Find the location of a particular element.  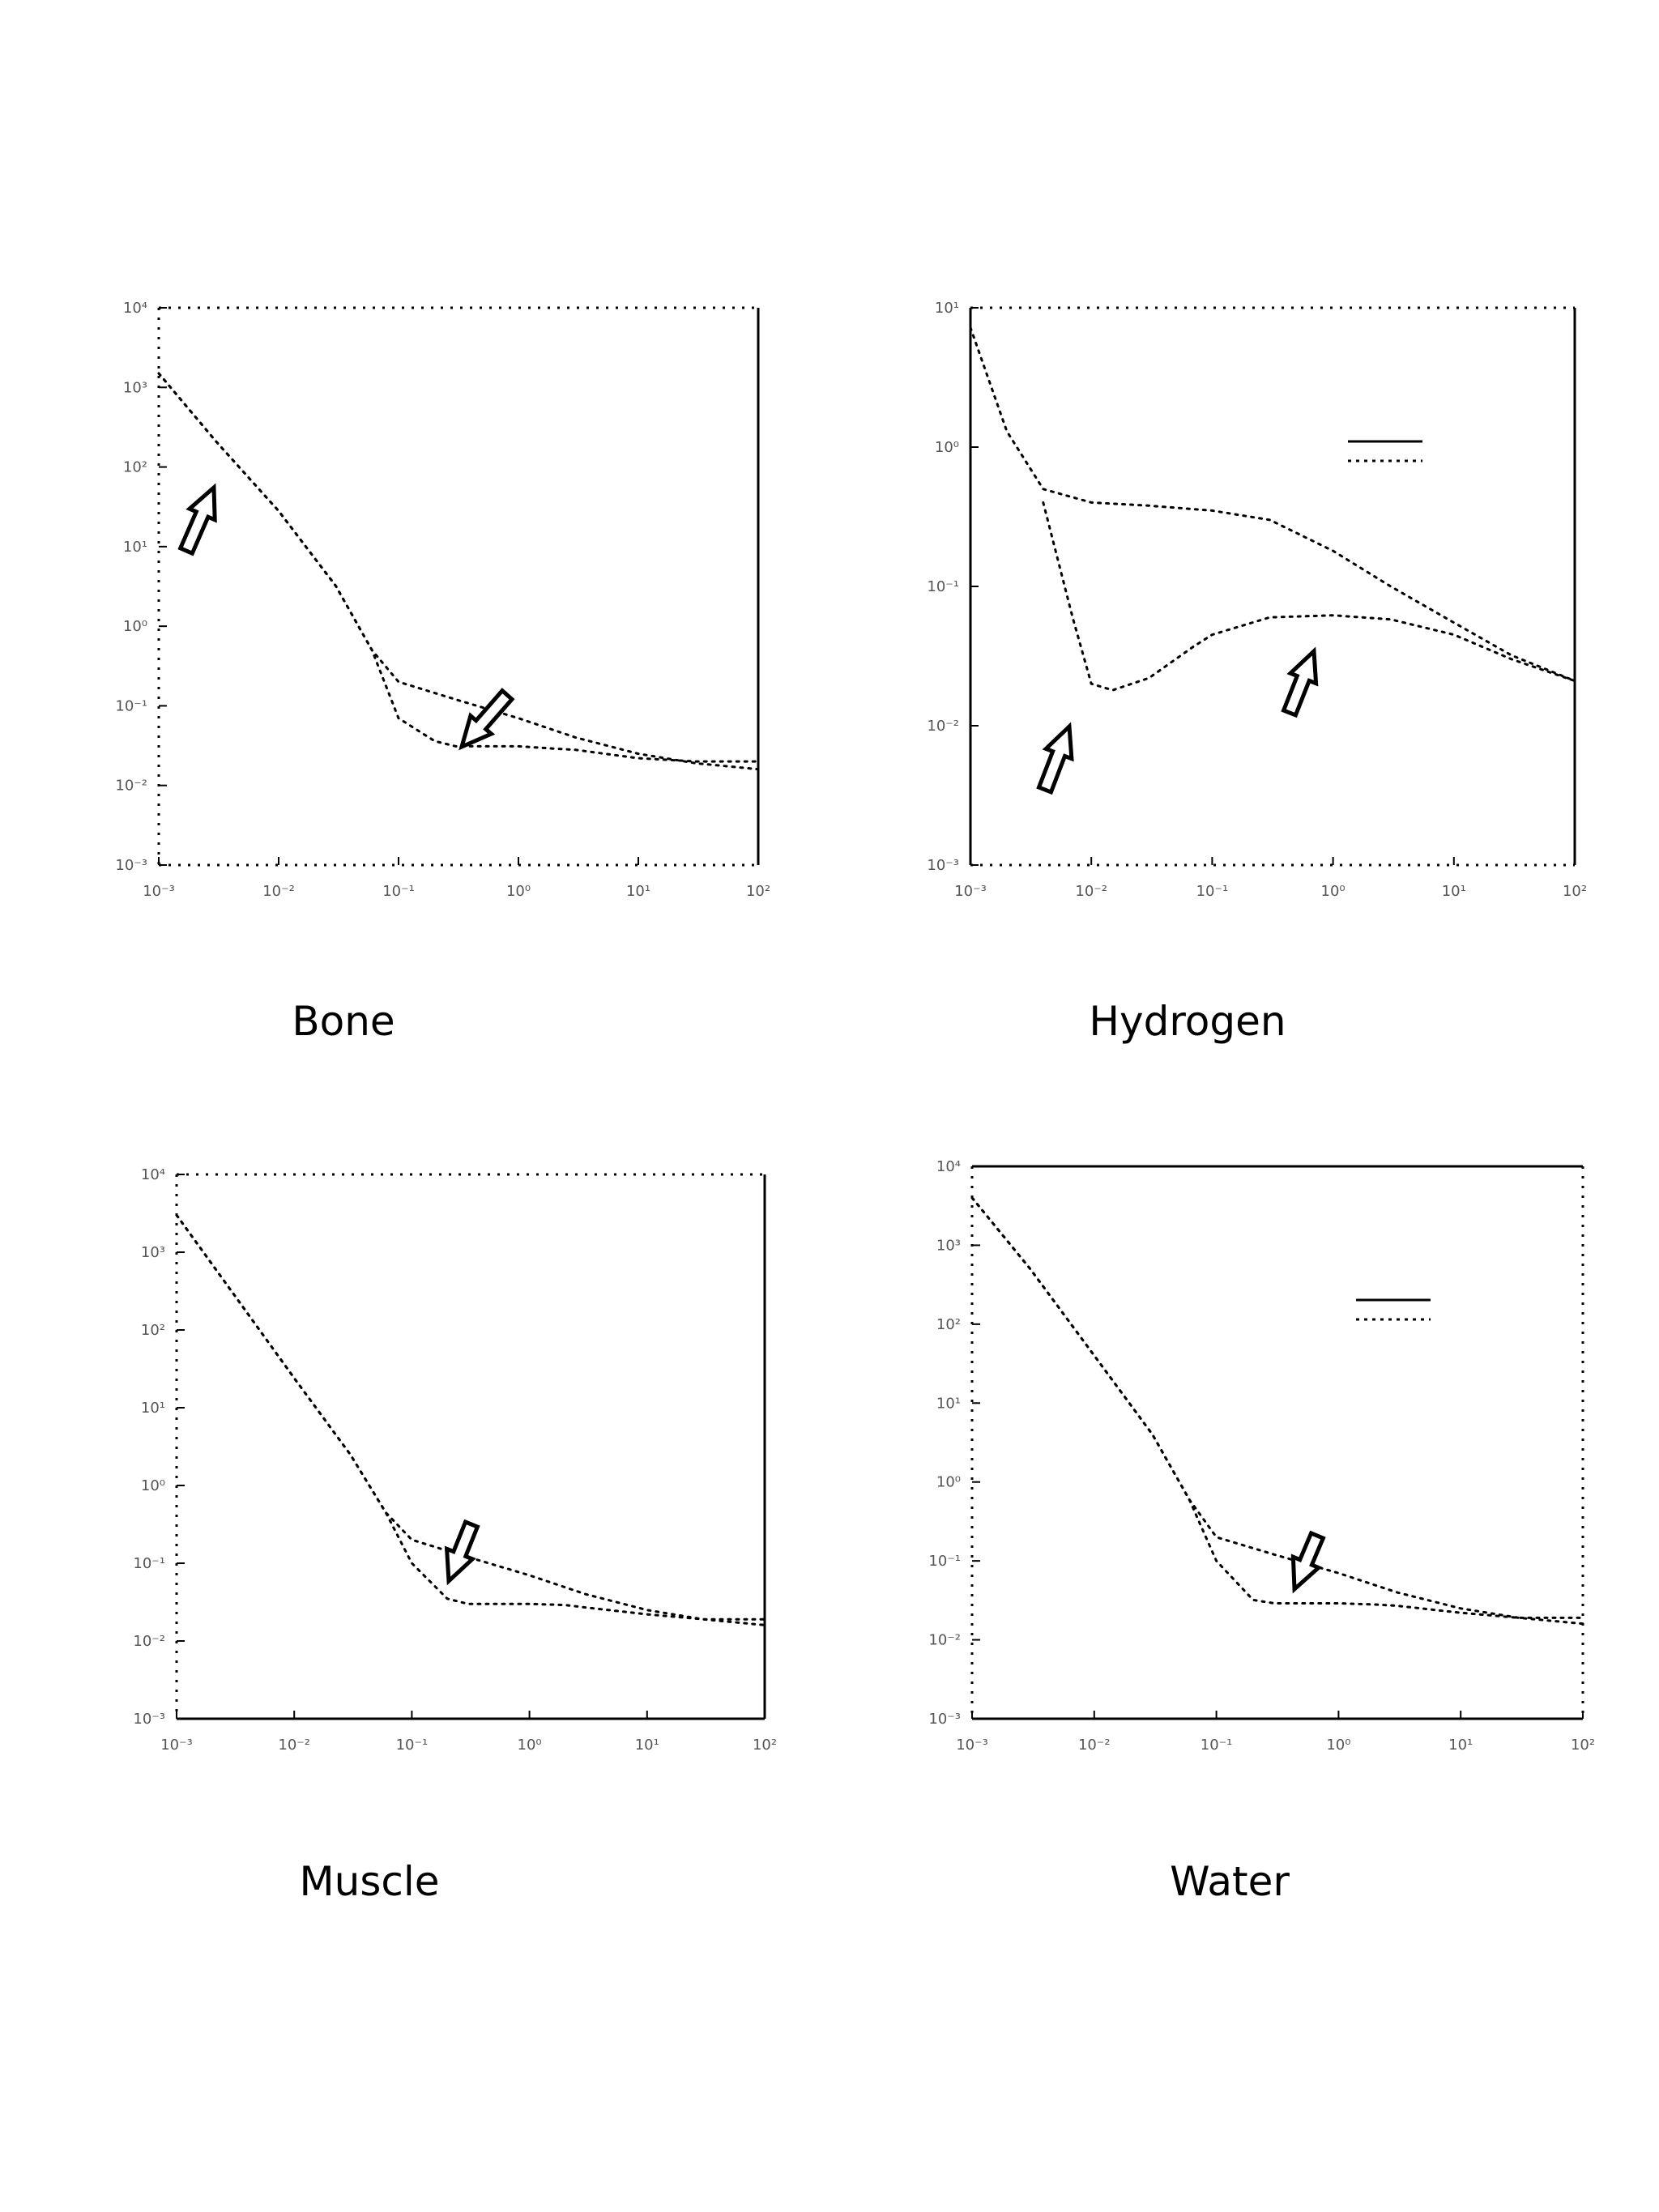

hydrogen-chart-svg: 10⁻³ 10⁻² 10⁻¹ 10⁰ 10¹ 10² 10¹ 10⁰ 10⁻¹ 10⁻² 10⁻³ is located at coordinates (1257, 600).